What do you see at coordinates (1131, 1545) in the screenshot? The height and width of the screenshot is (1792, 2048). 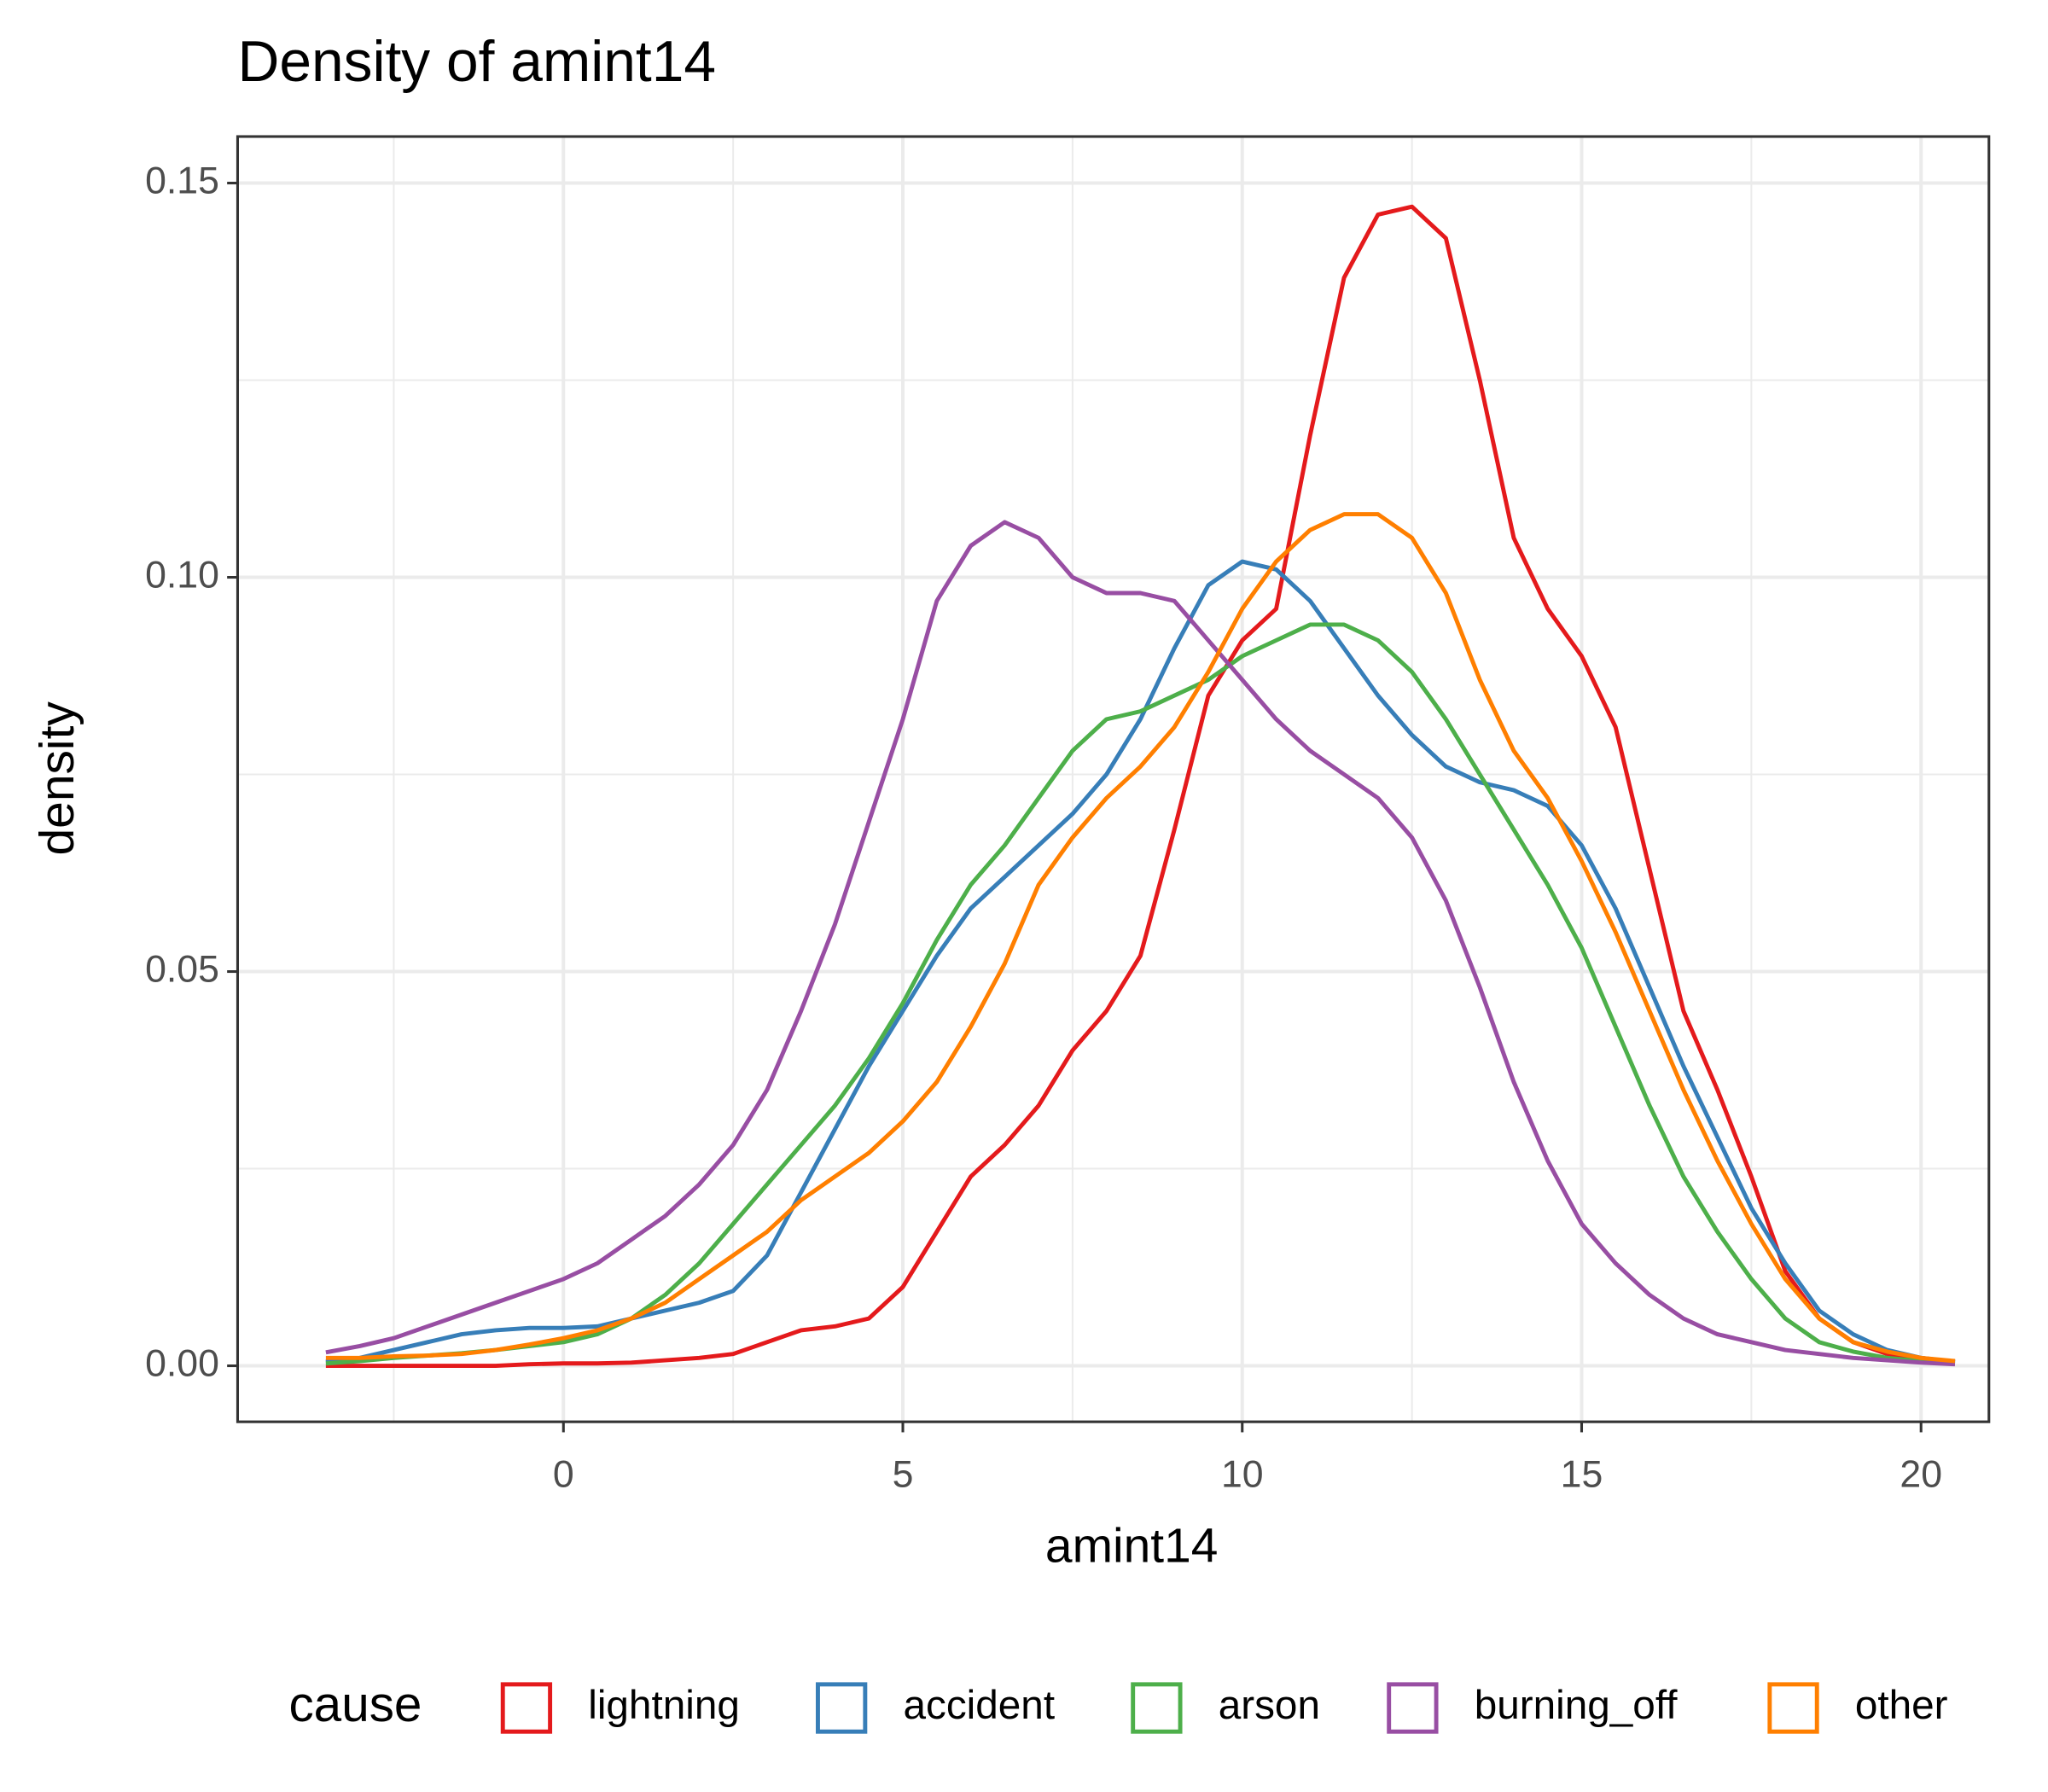 I see `x-axis-title: amint14` at bounding box center [1131, 1545].